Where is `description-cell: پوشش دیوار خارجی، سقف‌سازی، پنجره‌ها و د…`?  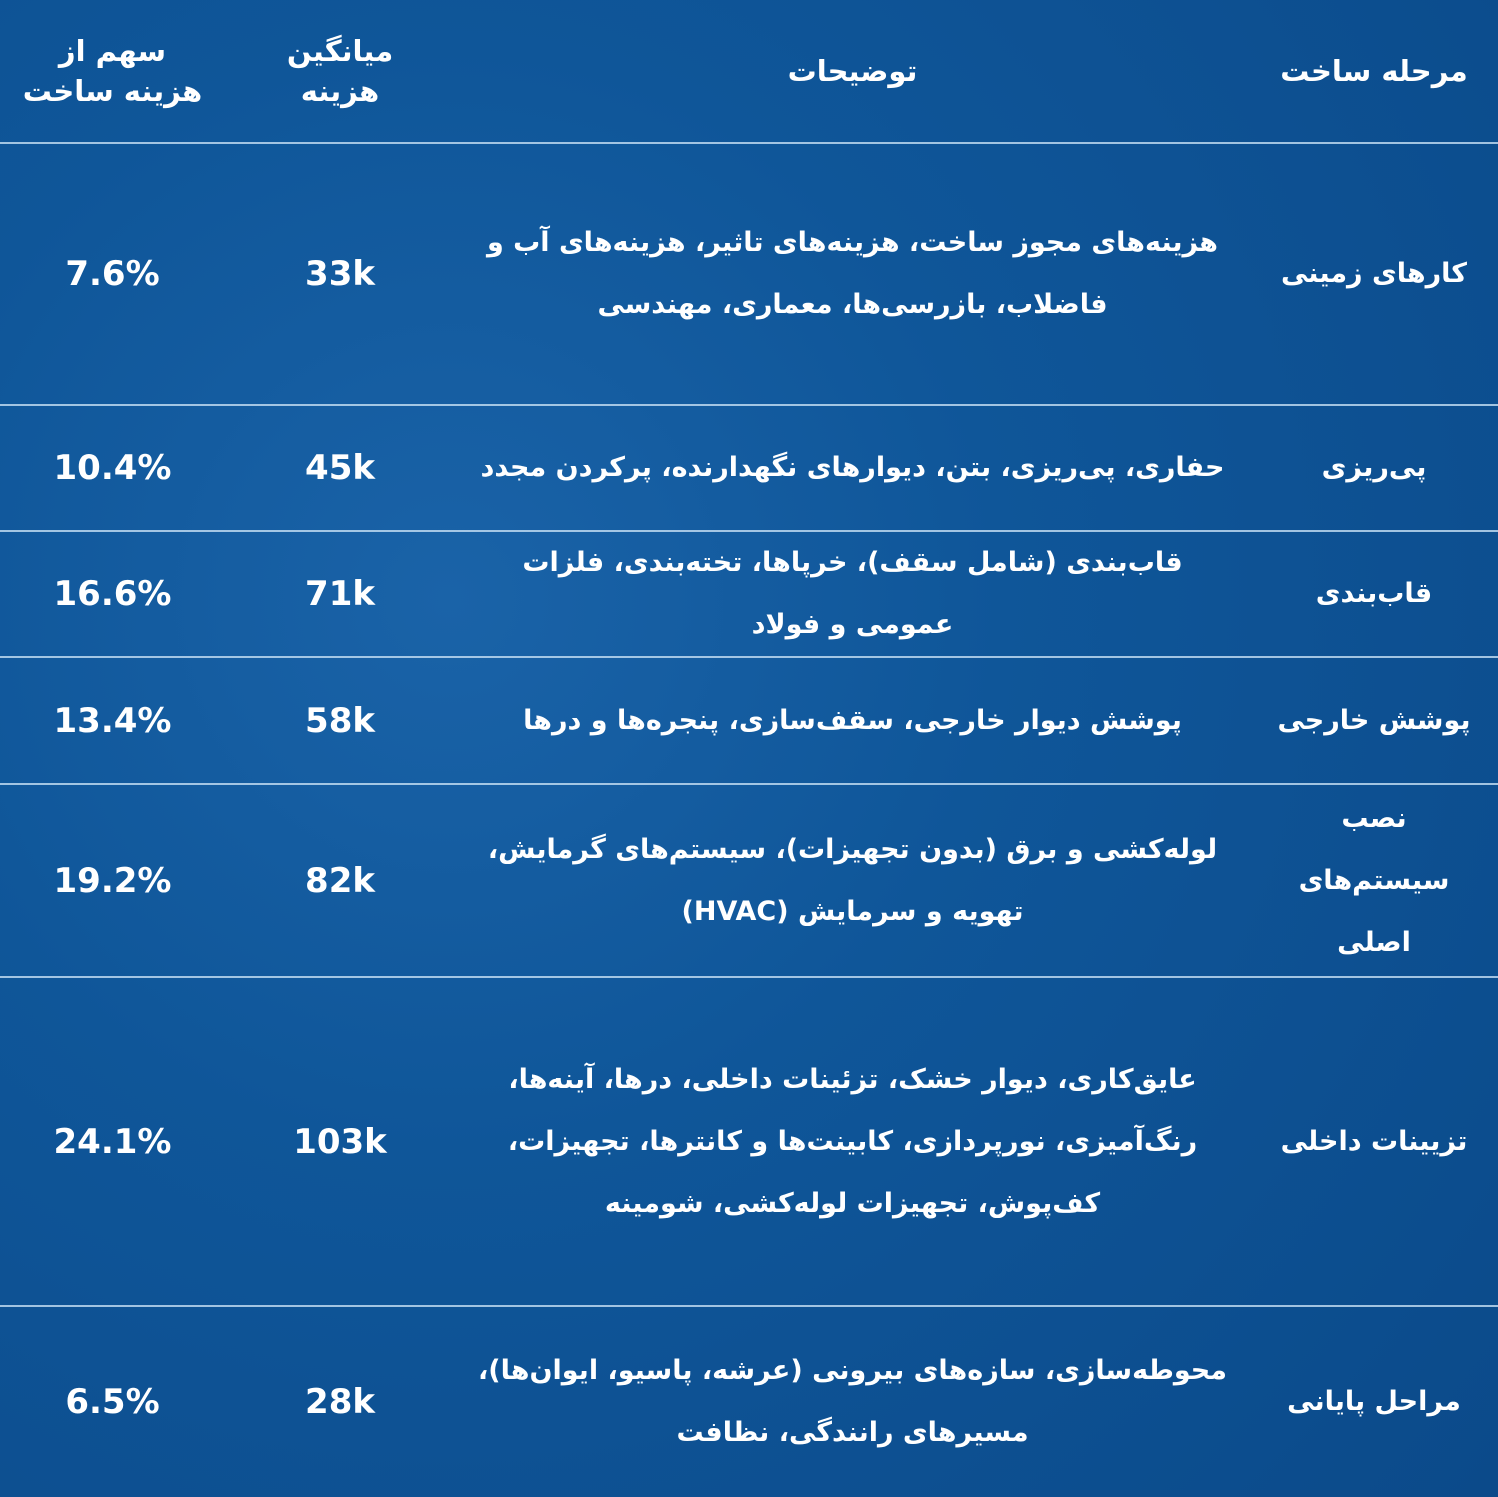
description-cell: پوشش دیوار خارجی، سقف‌سازی، پنجره‌ها و د… is located at coordinates (852, 721).